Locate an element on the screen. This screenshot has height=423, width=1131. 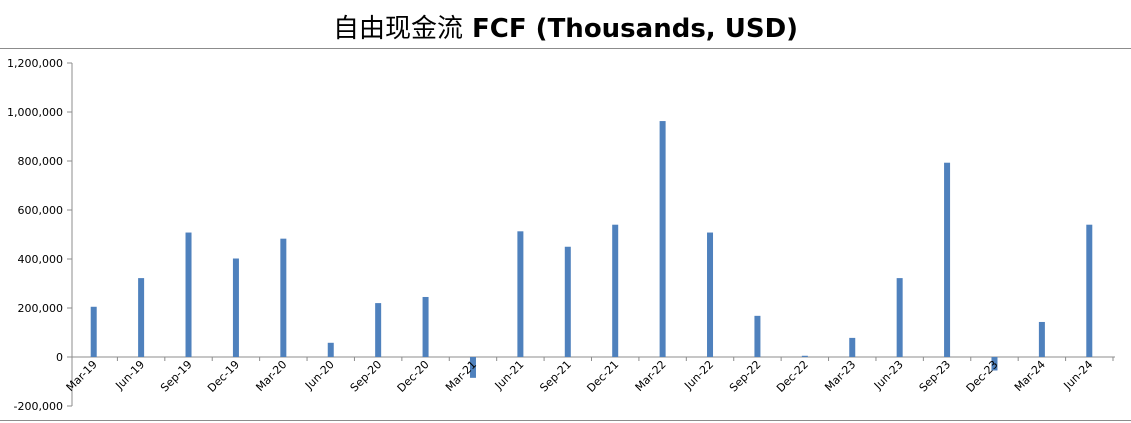
x-tick-label: Mar-24 is located at coordinates (1030, 376).